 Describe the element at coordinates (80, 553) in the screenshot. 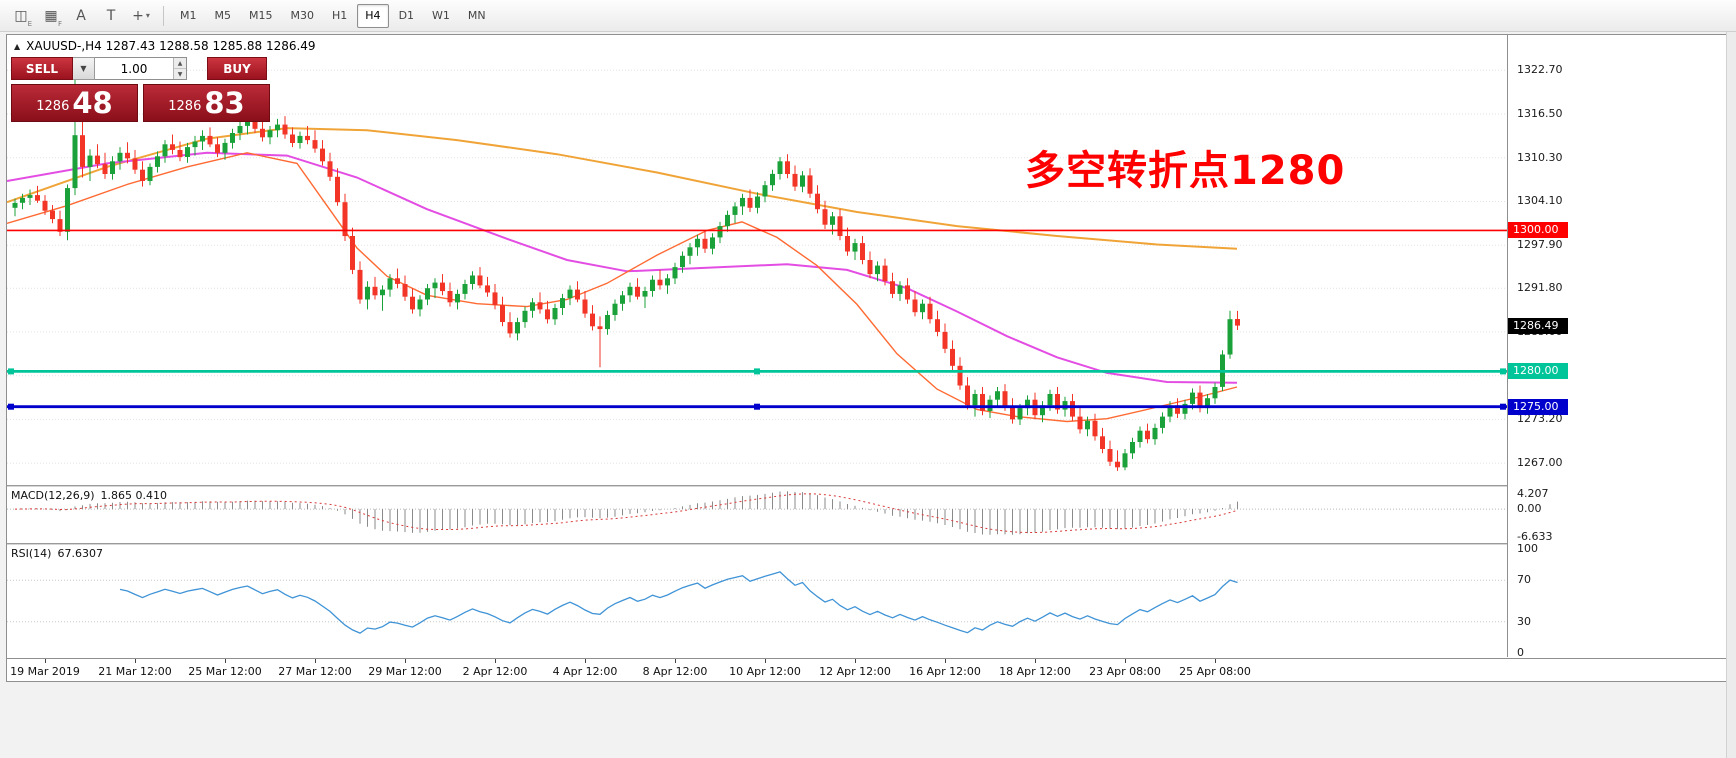

I see `rsi-value: 67.6307` at that location.